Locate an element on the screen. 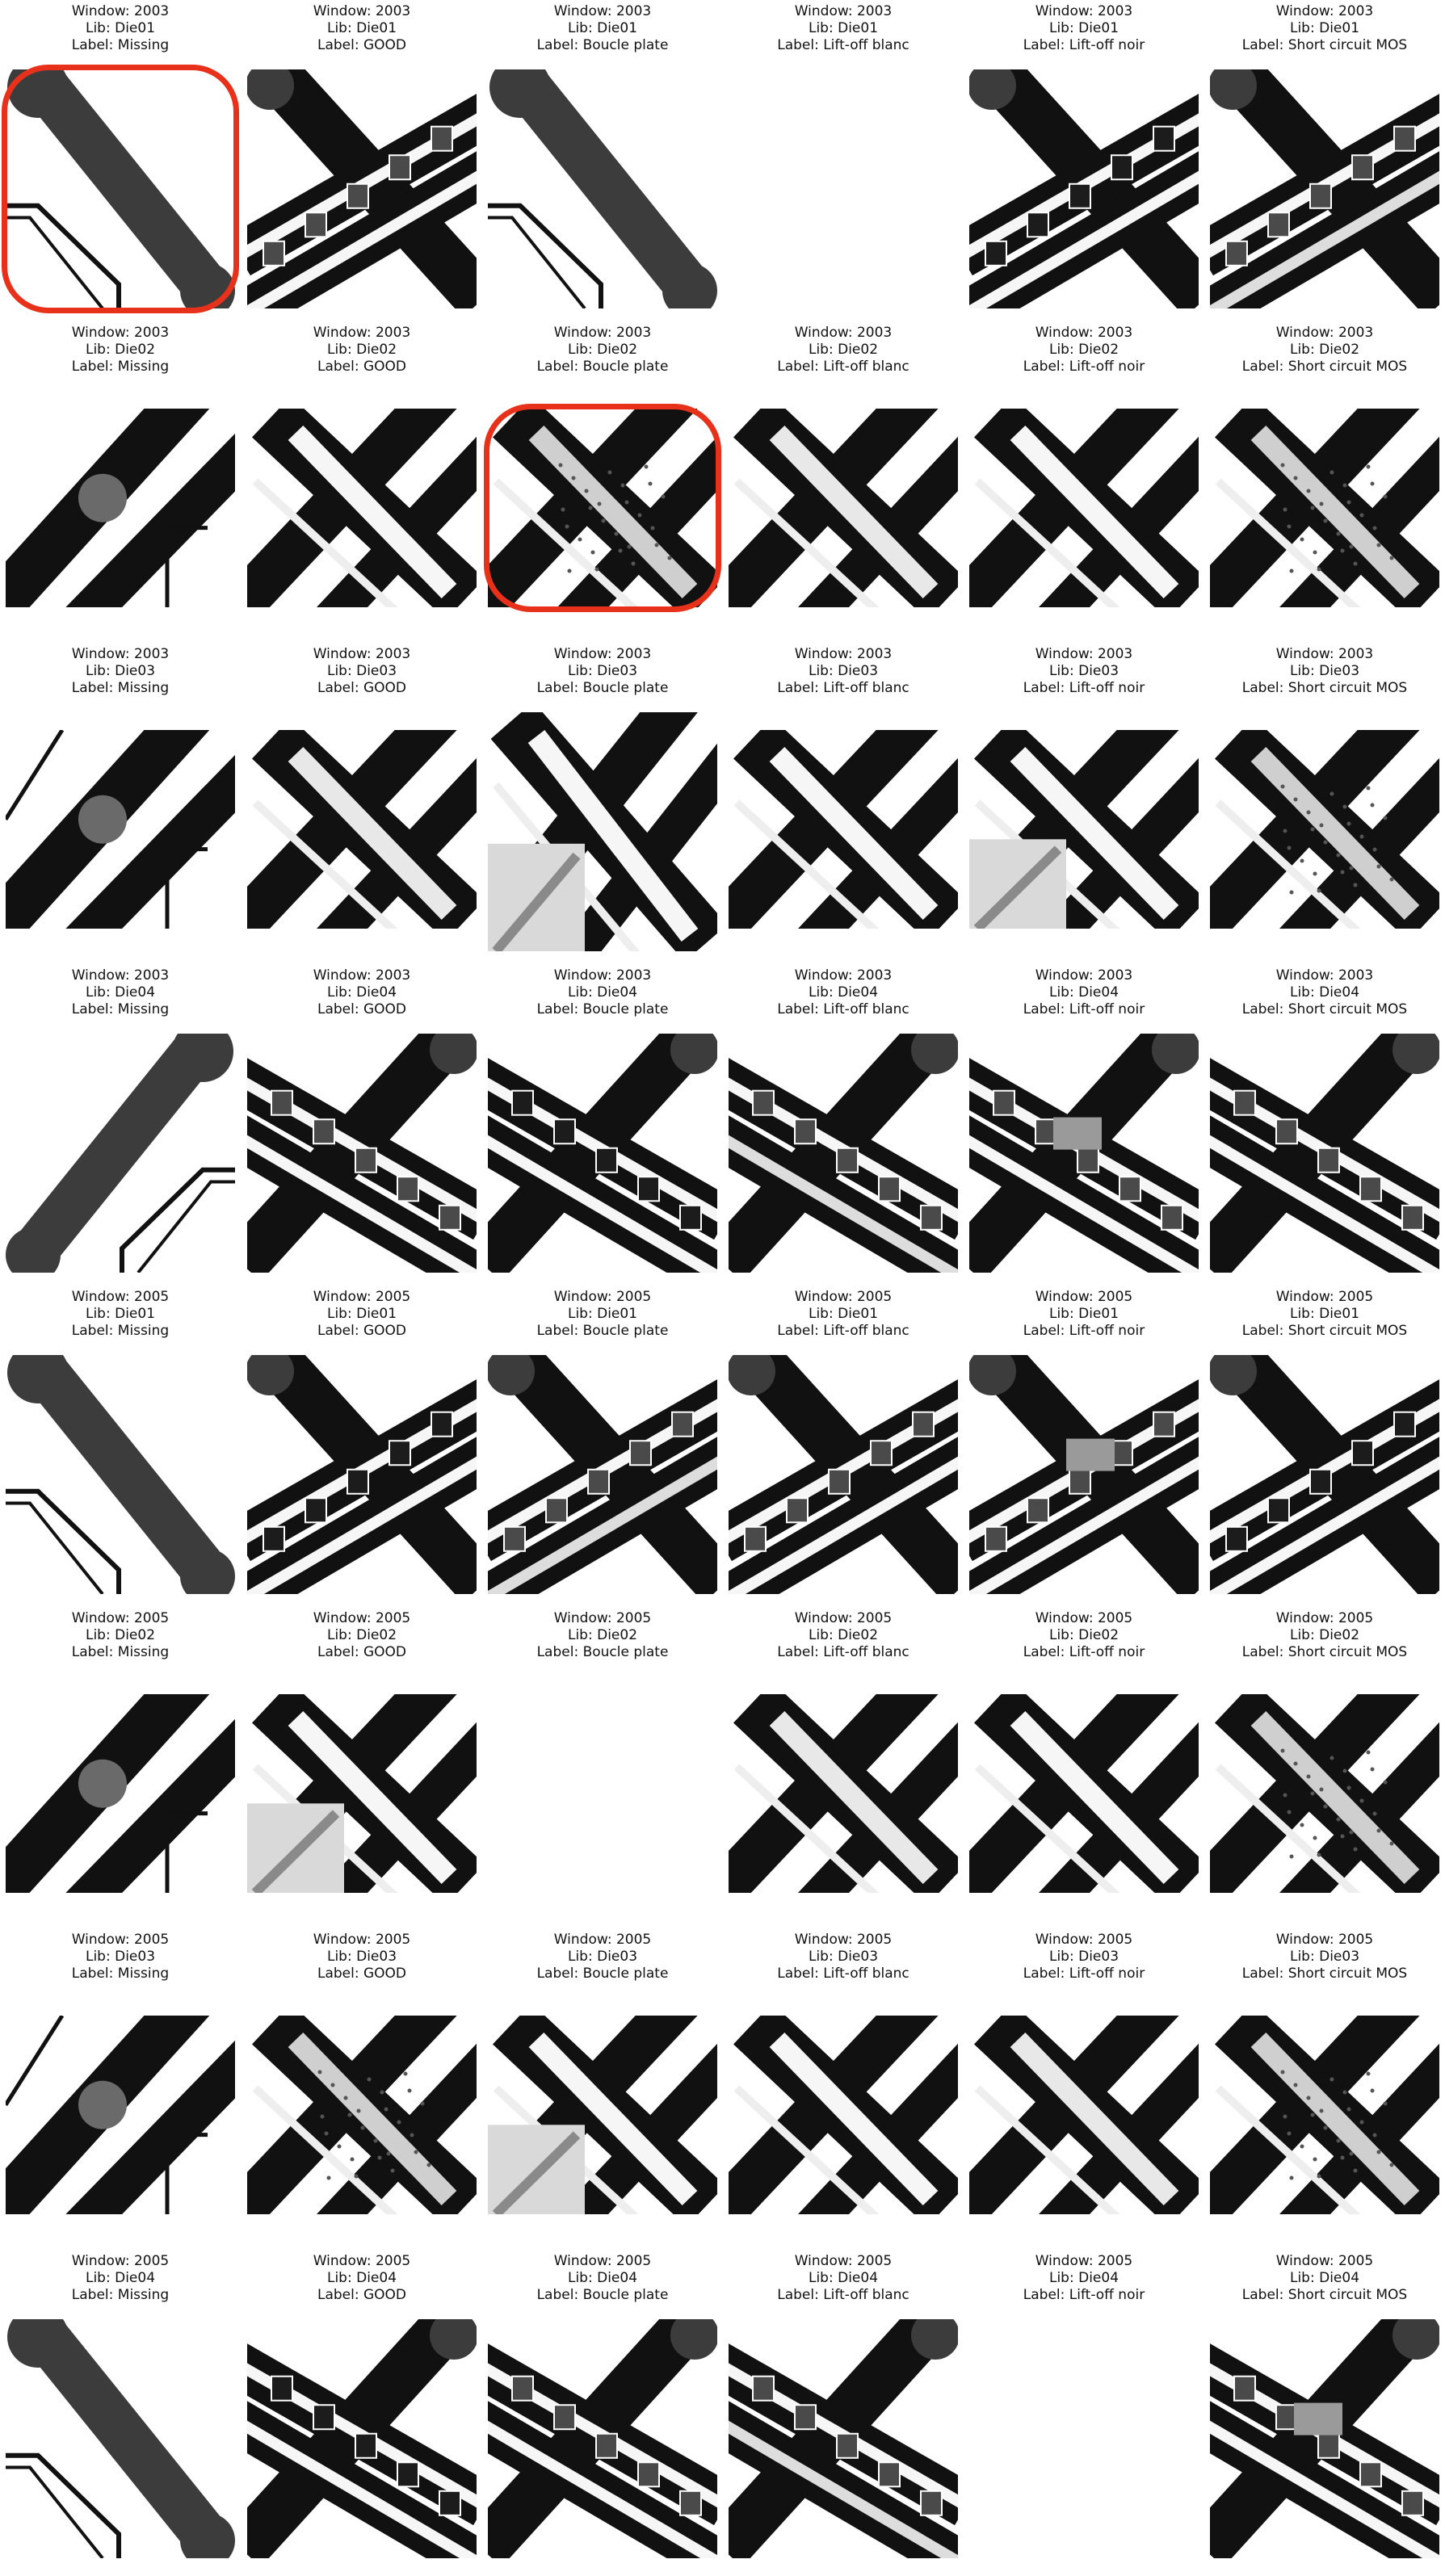 This screenshot has width=1445, height=2576. thumbnail-cell: Window: 2005 Lib: Die01 Label: Missing is located at coordinates (120, 1446).